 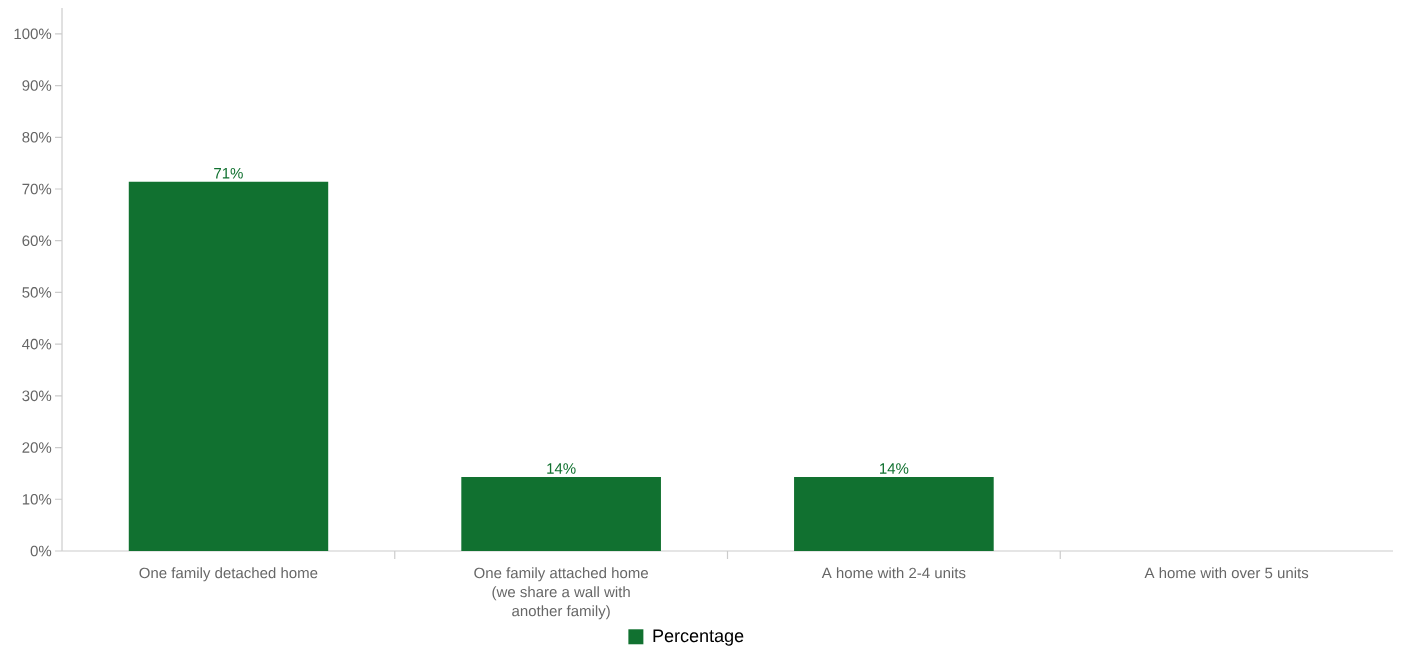 I want to click on y-tick-label: 70%, so click(x=37, y=189).